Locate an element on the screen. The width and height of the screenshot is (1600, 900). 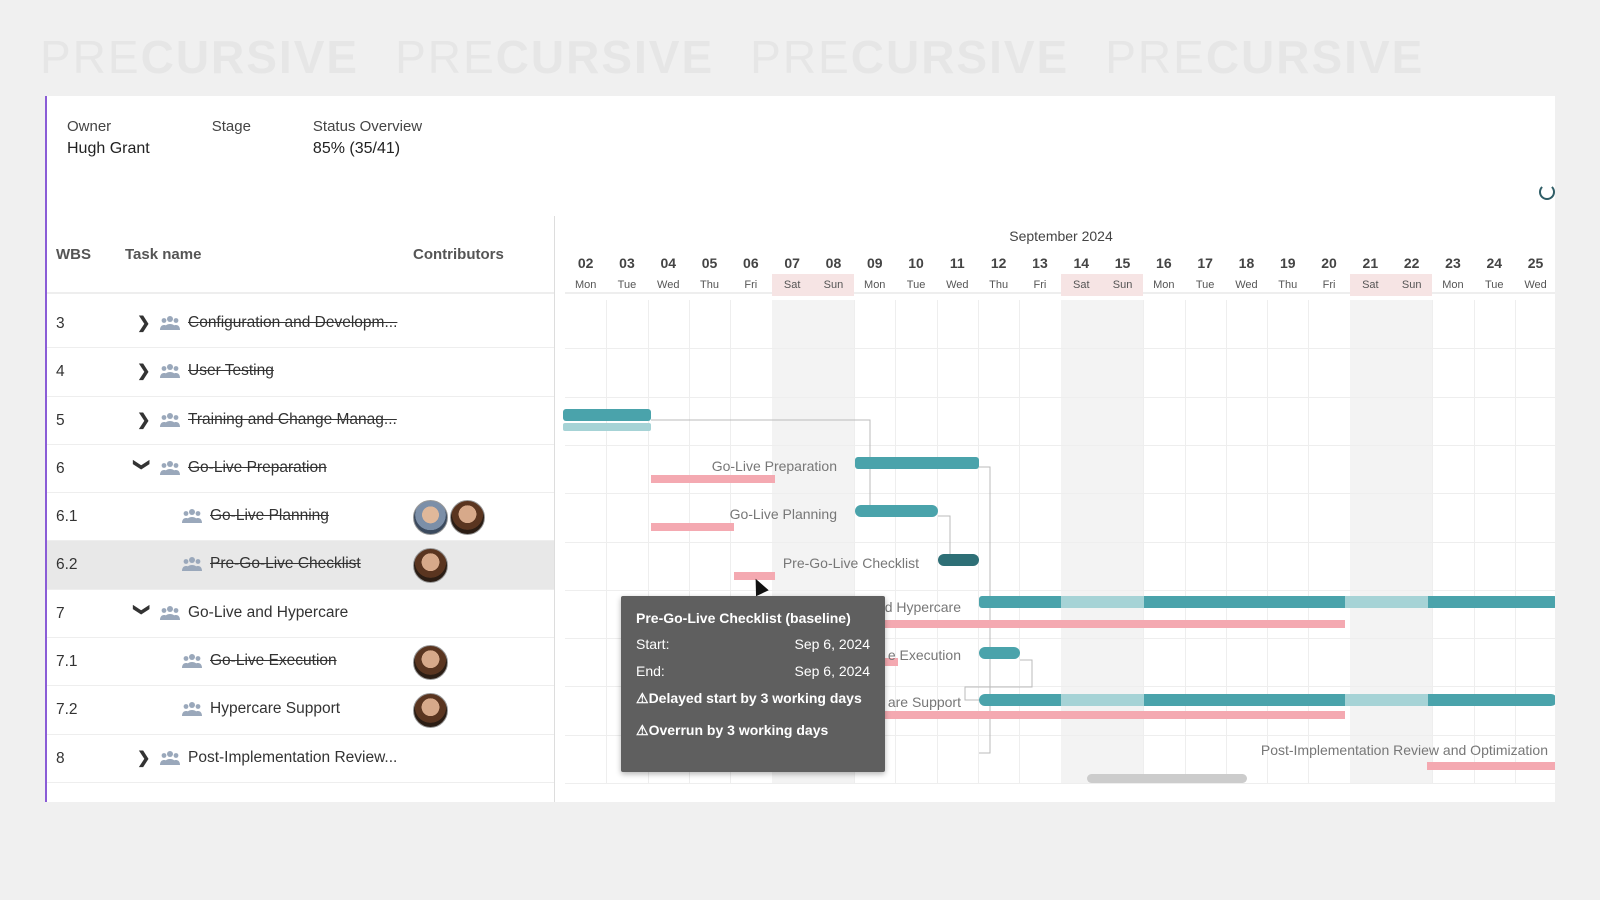
contributor-avatars is located at coordinates (430, 663).